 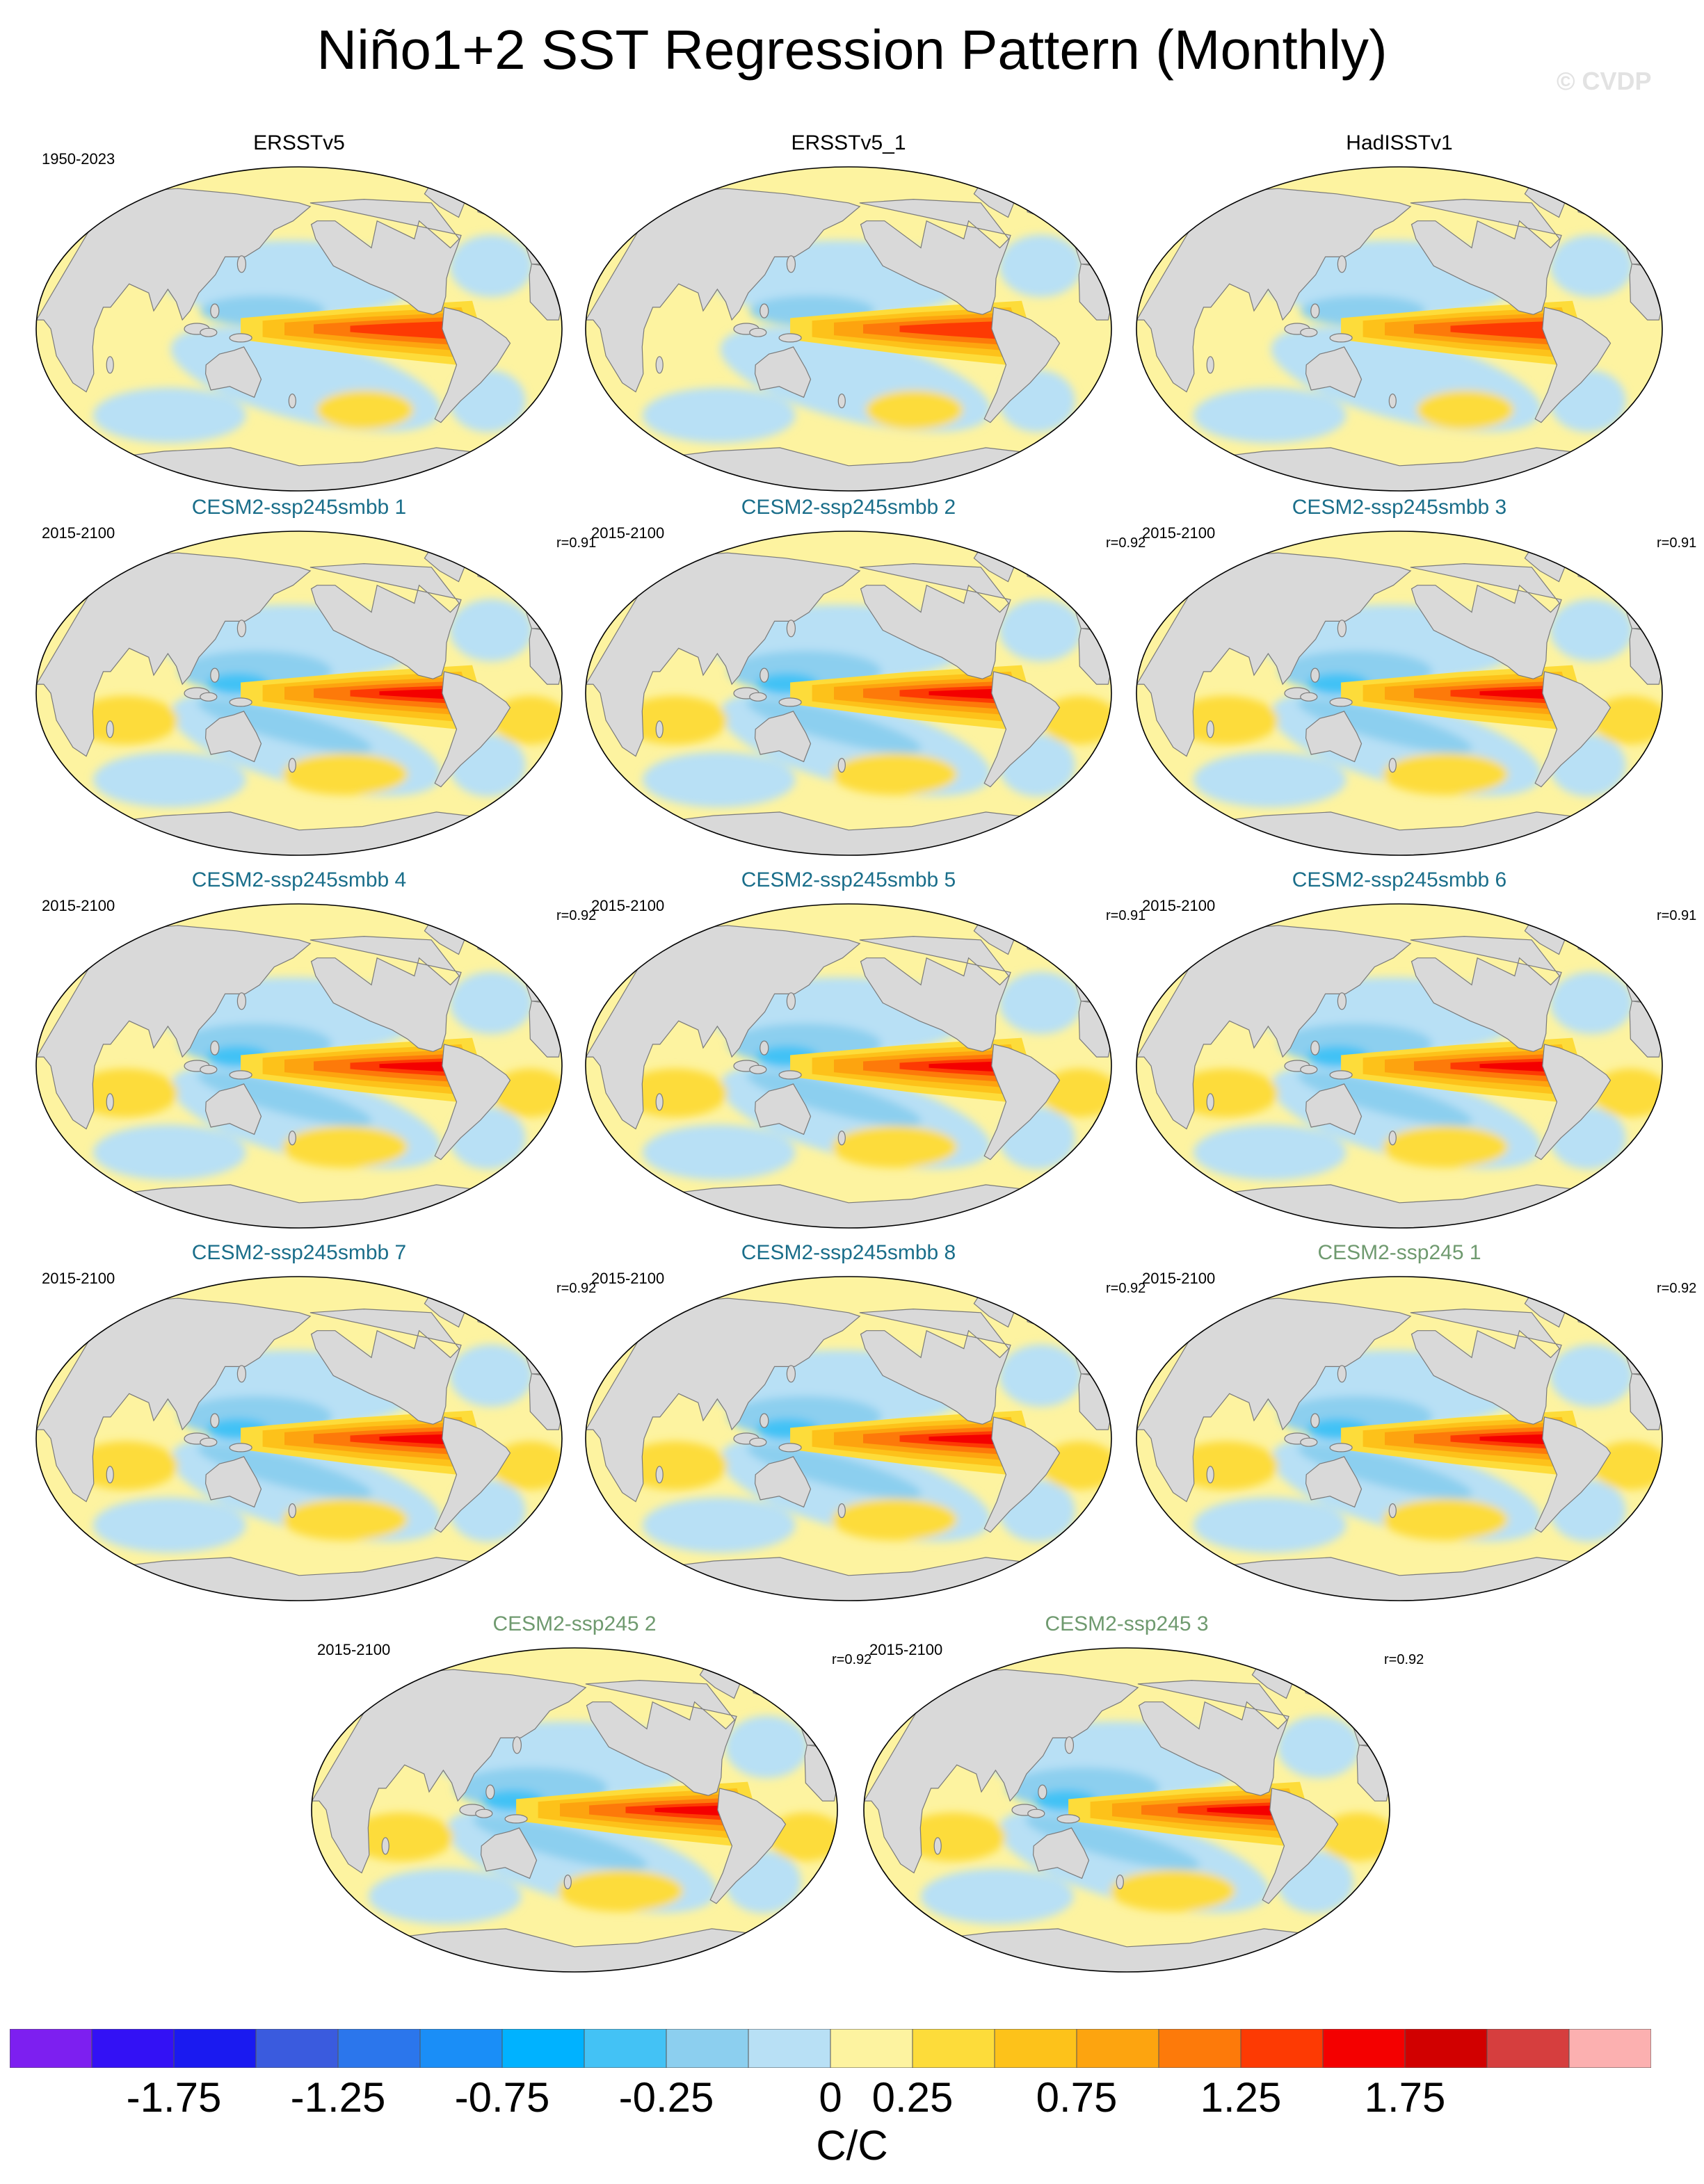 I want to click on map-panel: CESM2-ssp245 2 2015-2100 r=0.92, so click(x=587, y=1796).